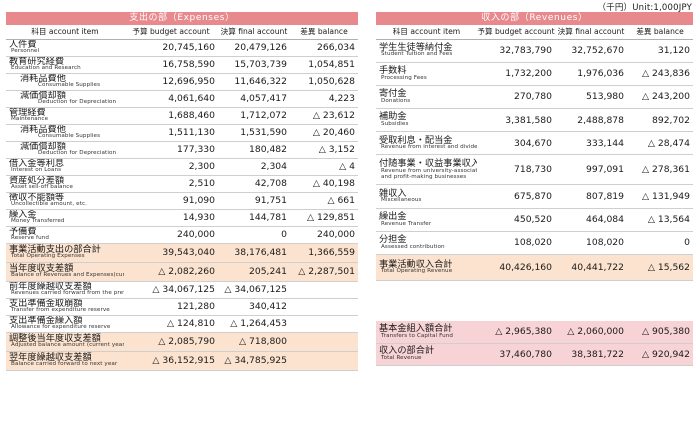 This screenshot has width=700, height=423. Describe the element at coordinates (426, 196) in the screenshot. I see `row-label: 雑収入 Miscellaneous` at that location.